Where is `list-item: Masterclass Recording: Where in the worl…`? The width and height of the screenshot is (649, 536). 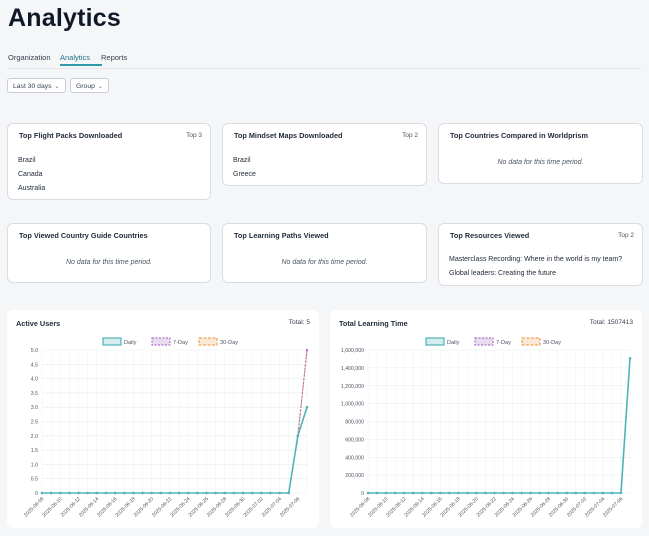
list-item: Masterclass Recording: Where in the worl… is located at coordinates (536, 259).